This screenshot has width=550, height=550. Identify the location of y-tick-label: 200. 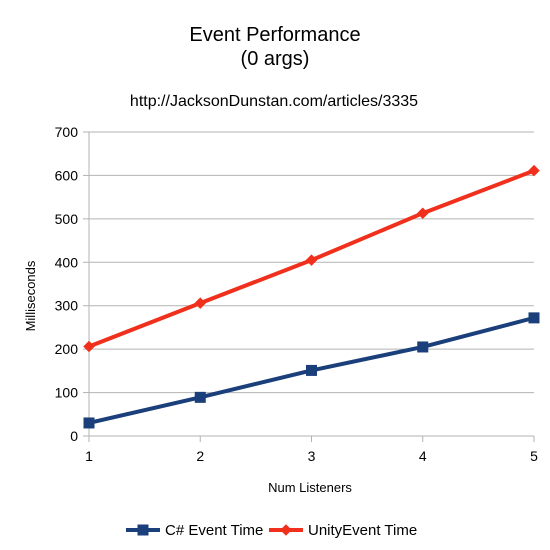
(67, 349).